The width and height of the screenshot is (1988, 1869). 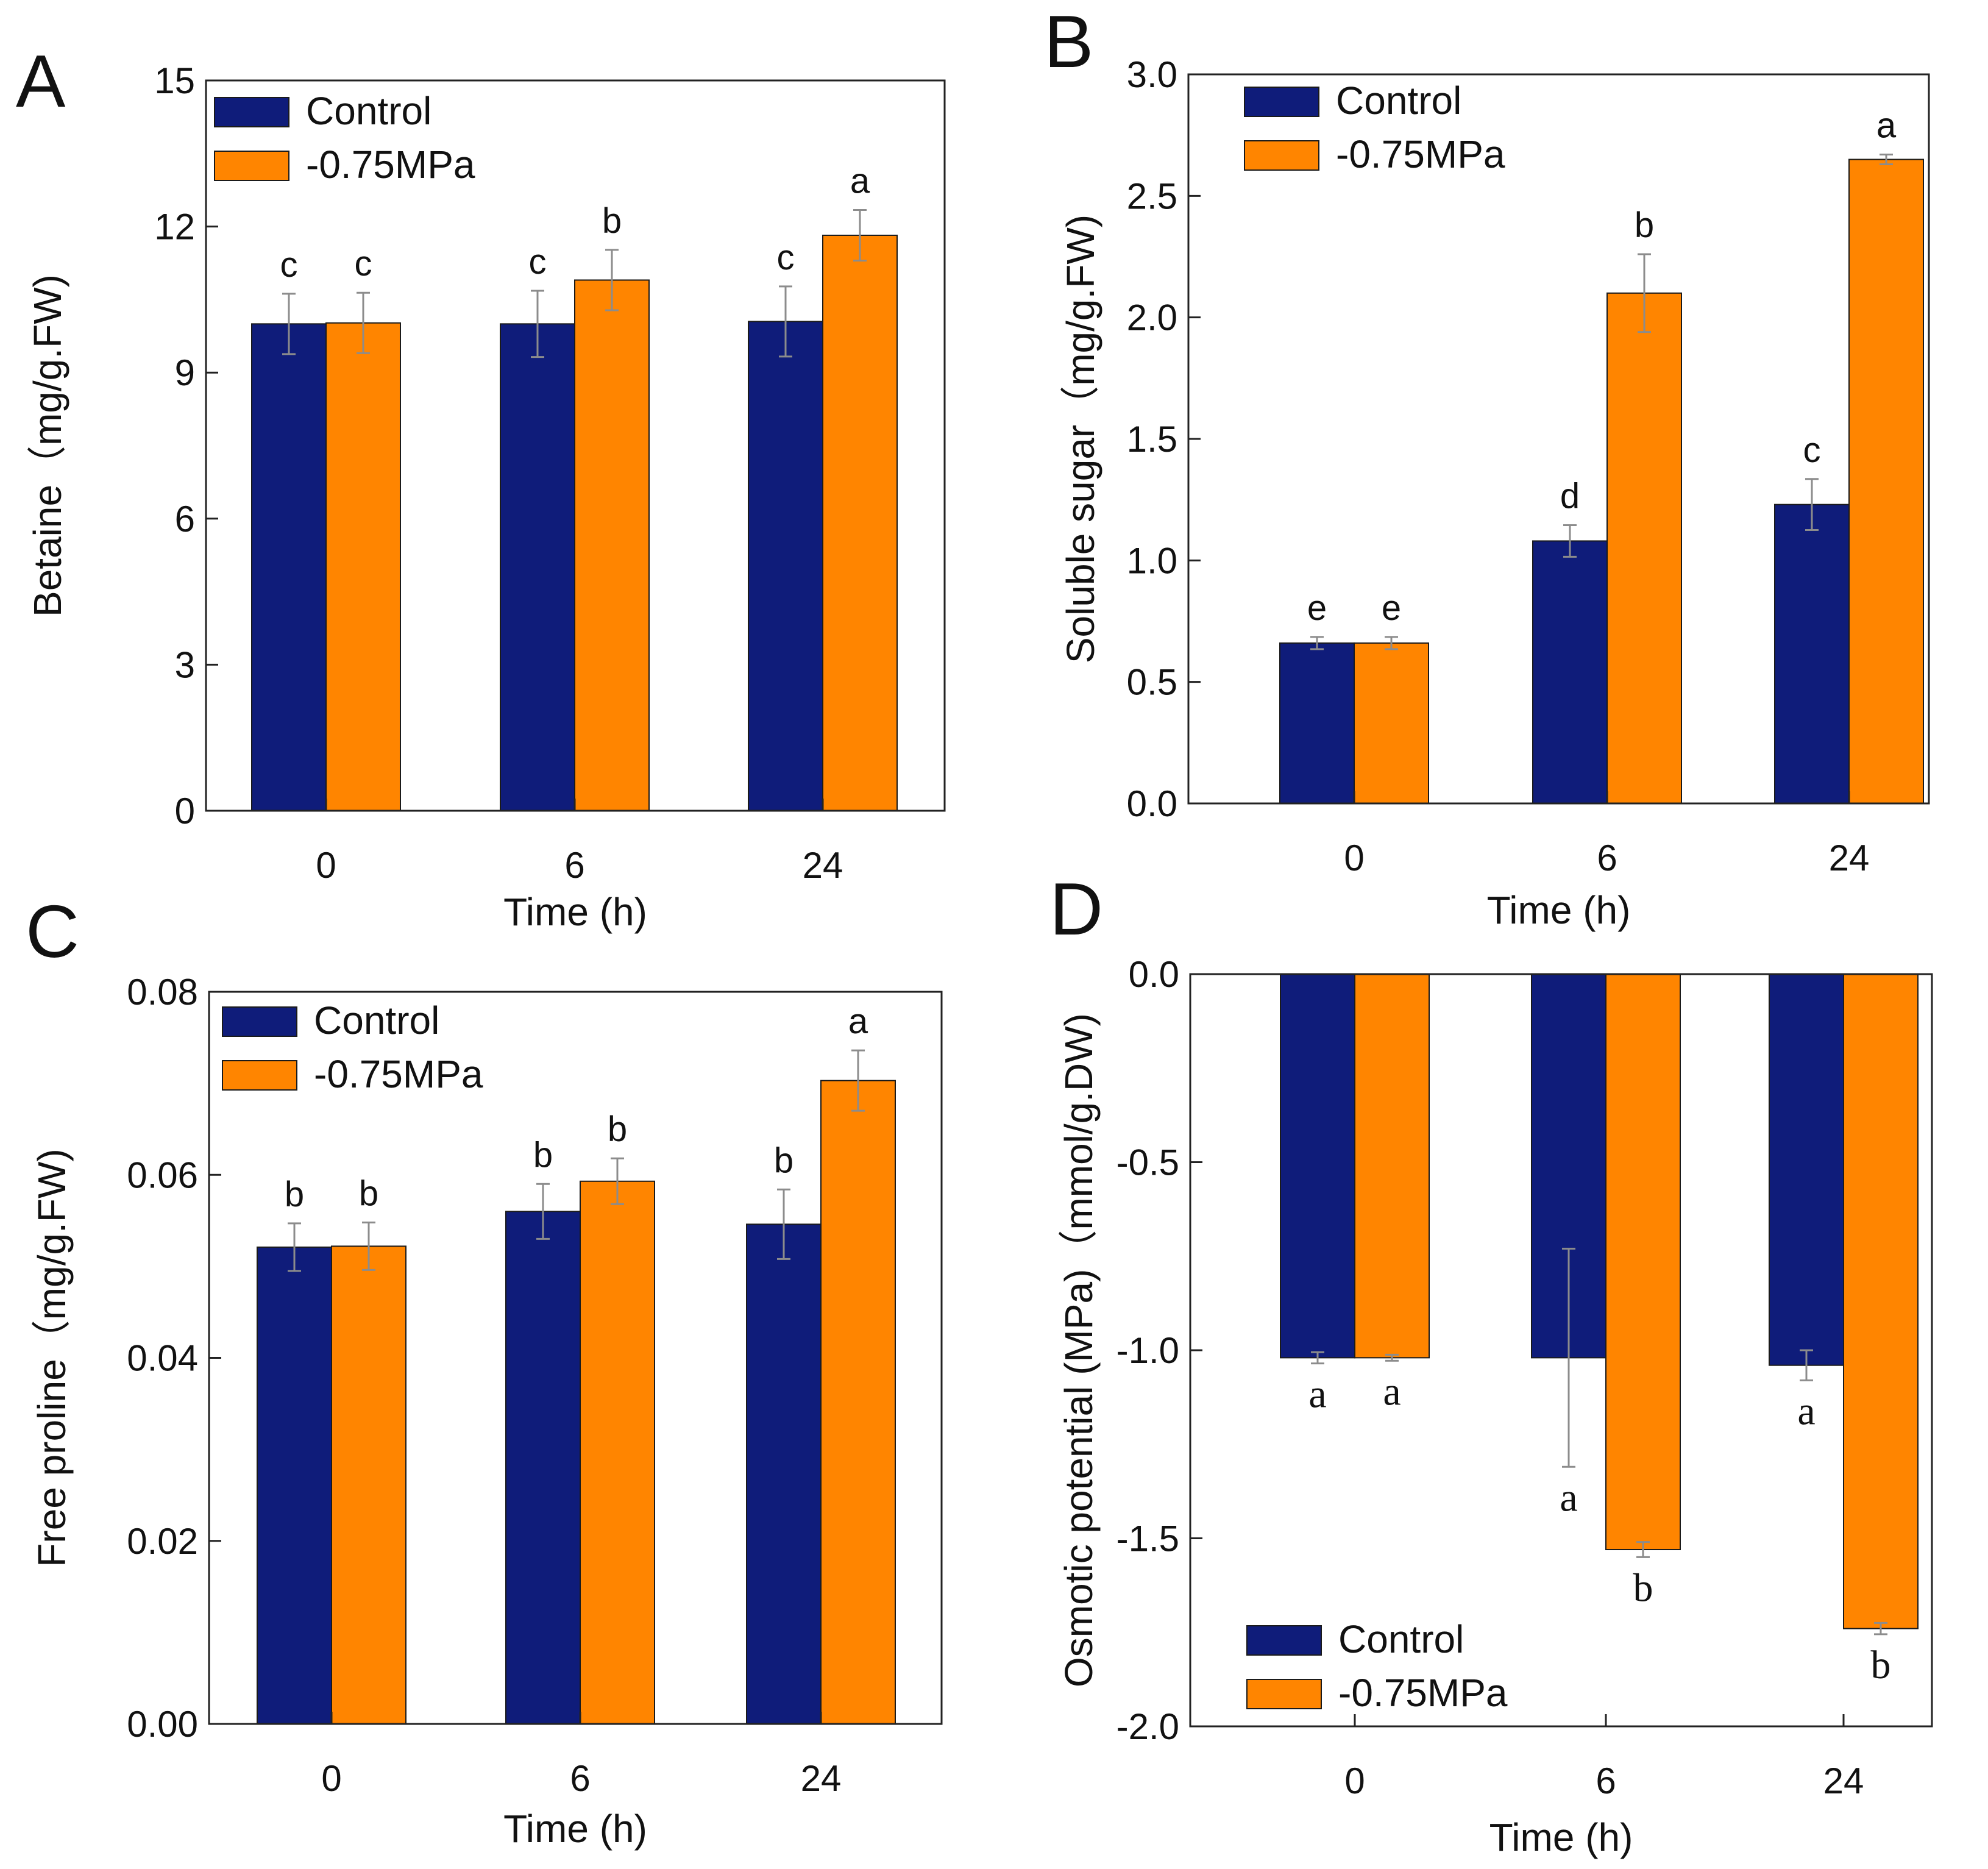 I want to click on panel-d-y-axis-title: Osmotic potential (MPa)（mmol/g.DW), so click(x=1079, y=1350).